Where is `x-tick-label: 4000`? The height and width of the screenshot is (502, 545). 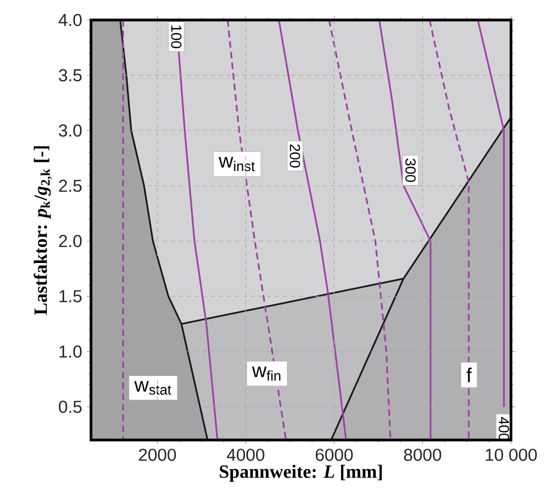 x-tick-label: 4000 is located at coordinates (245, 454).